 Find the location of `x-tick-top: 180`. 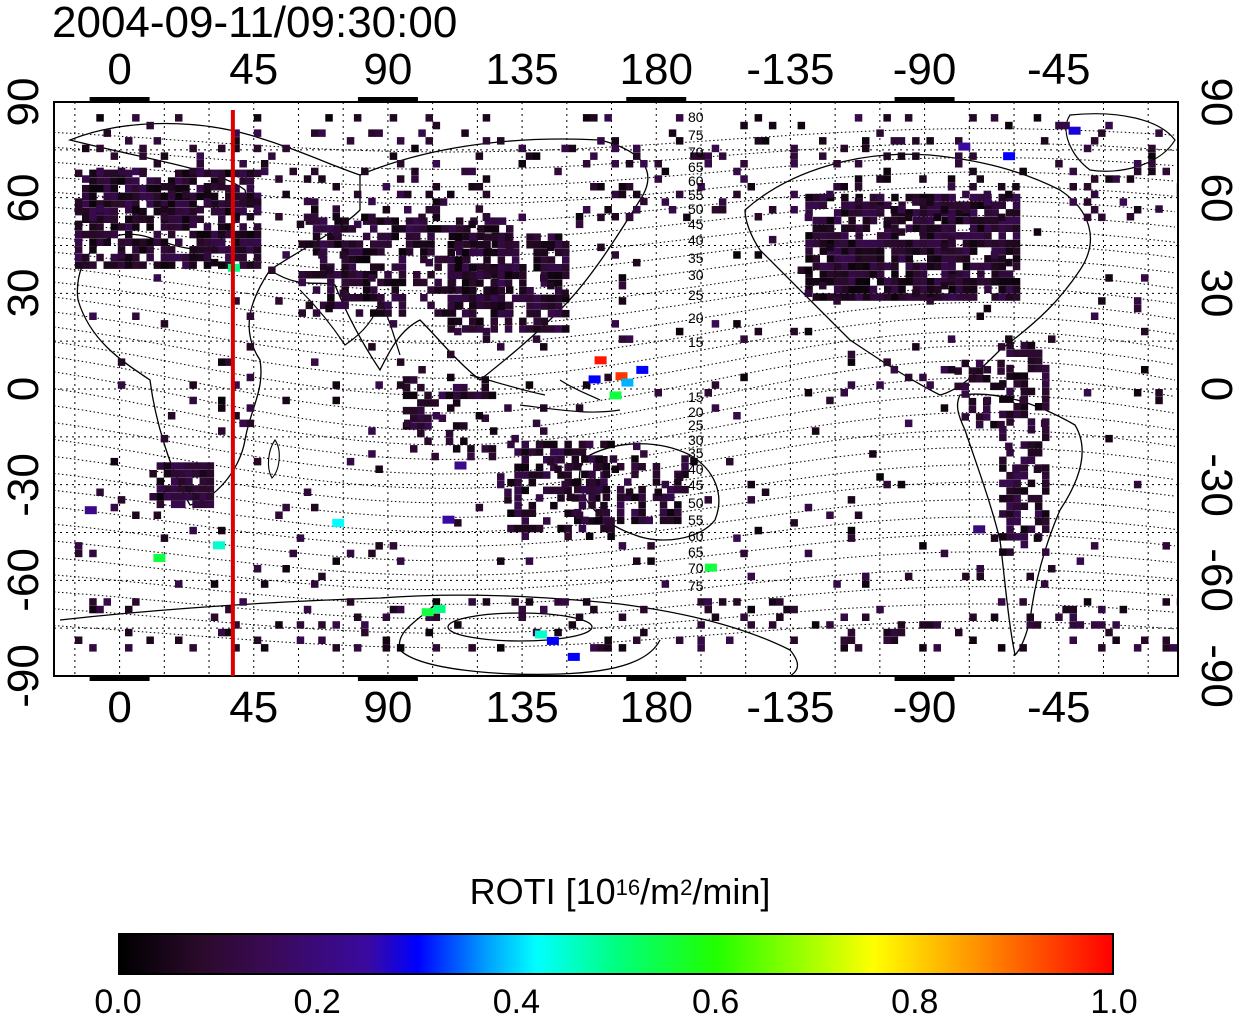

x-tick-top: 180 is located at coordinates (656, 69).